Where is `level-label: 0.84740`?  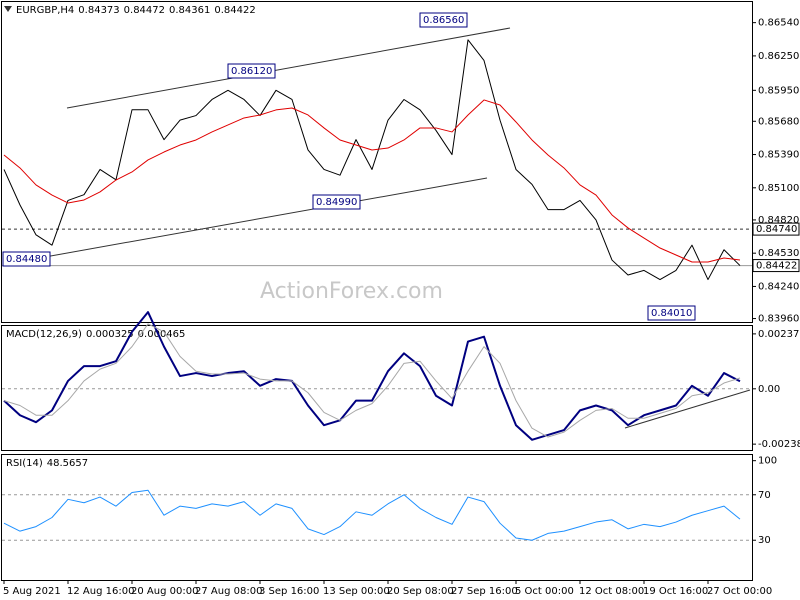
level-label: 0.84740 is located at coordinates (776, 229).